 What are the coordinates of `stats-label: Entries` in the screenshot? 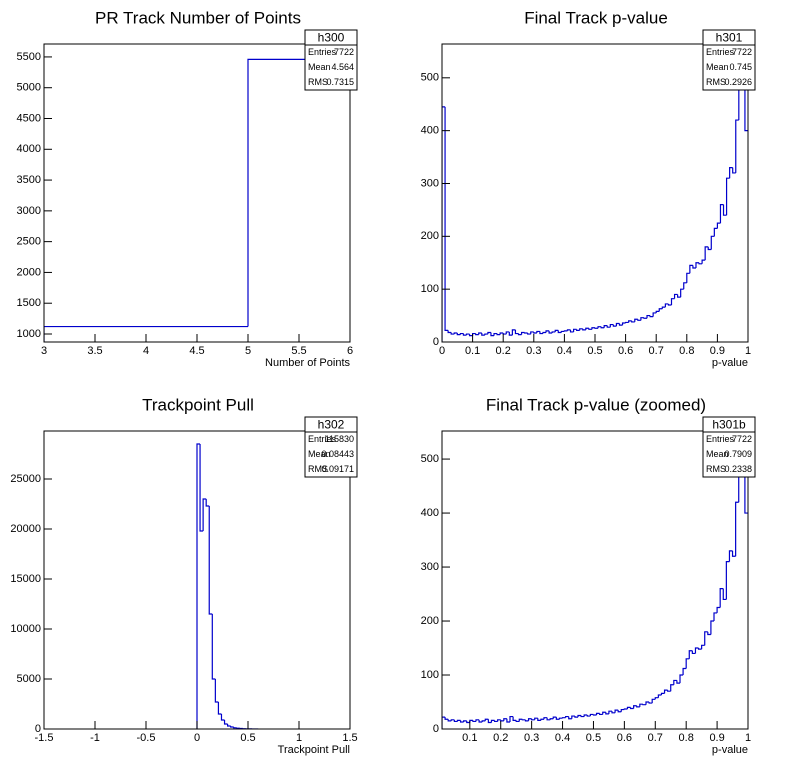 It's located at (322, 52).